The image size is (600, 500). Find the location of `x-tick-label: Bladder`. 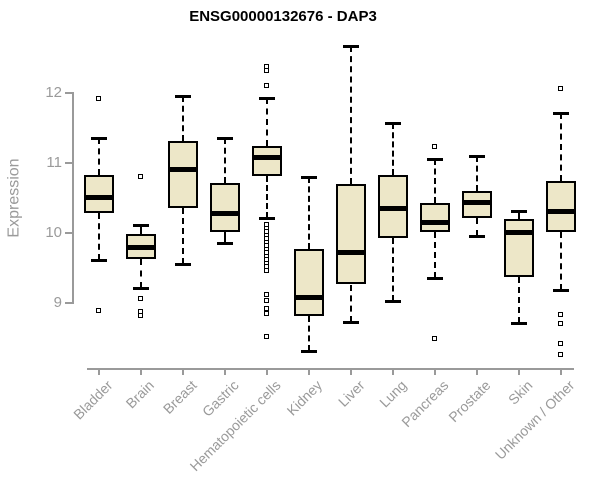

x-tick-label: Bladder is located at coordinates (92, 400).